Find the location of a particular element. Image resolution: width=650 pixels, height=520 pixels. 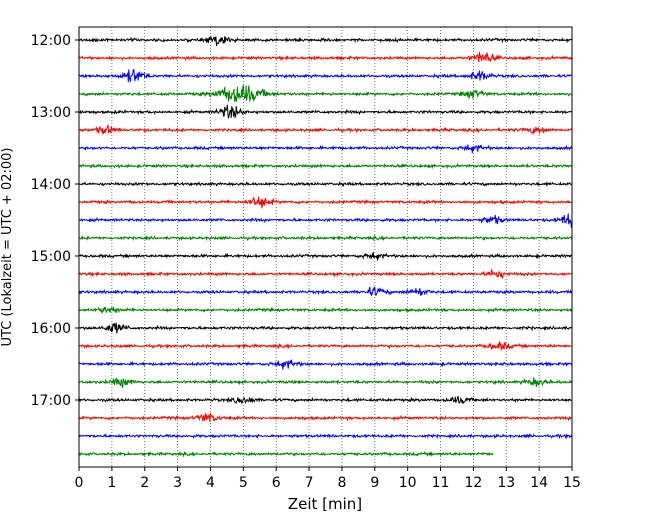

x-tick-label: 13 is located at coordinates (506, 483).